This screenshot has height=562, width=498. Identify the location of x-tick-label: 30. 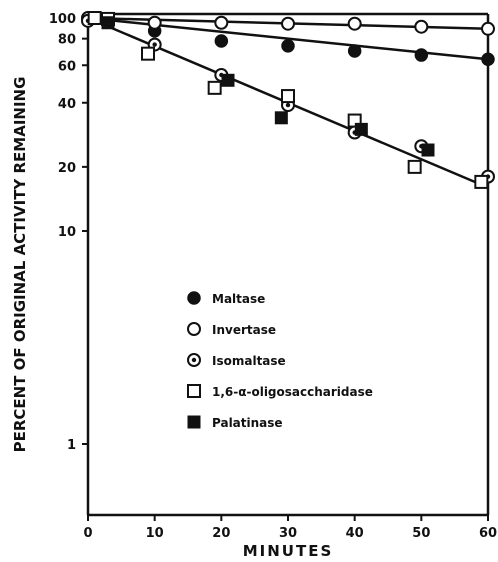
(288, 533).